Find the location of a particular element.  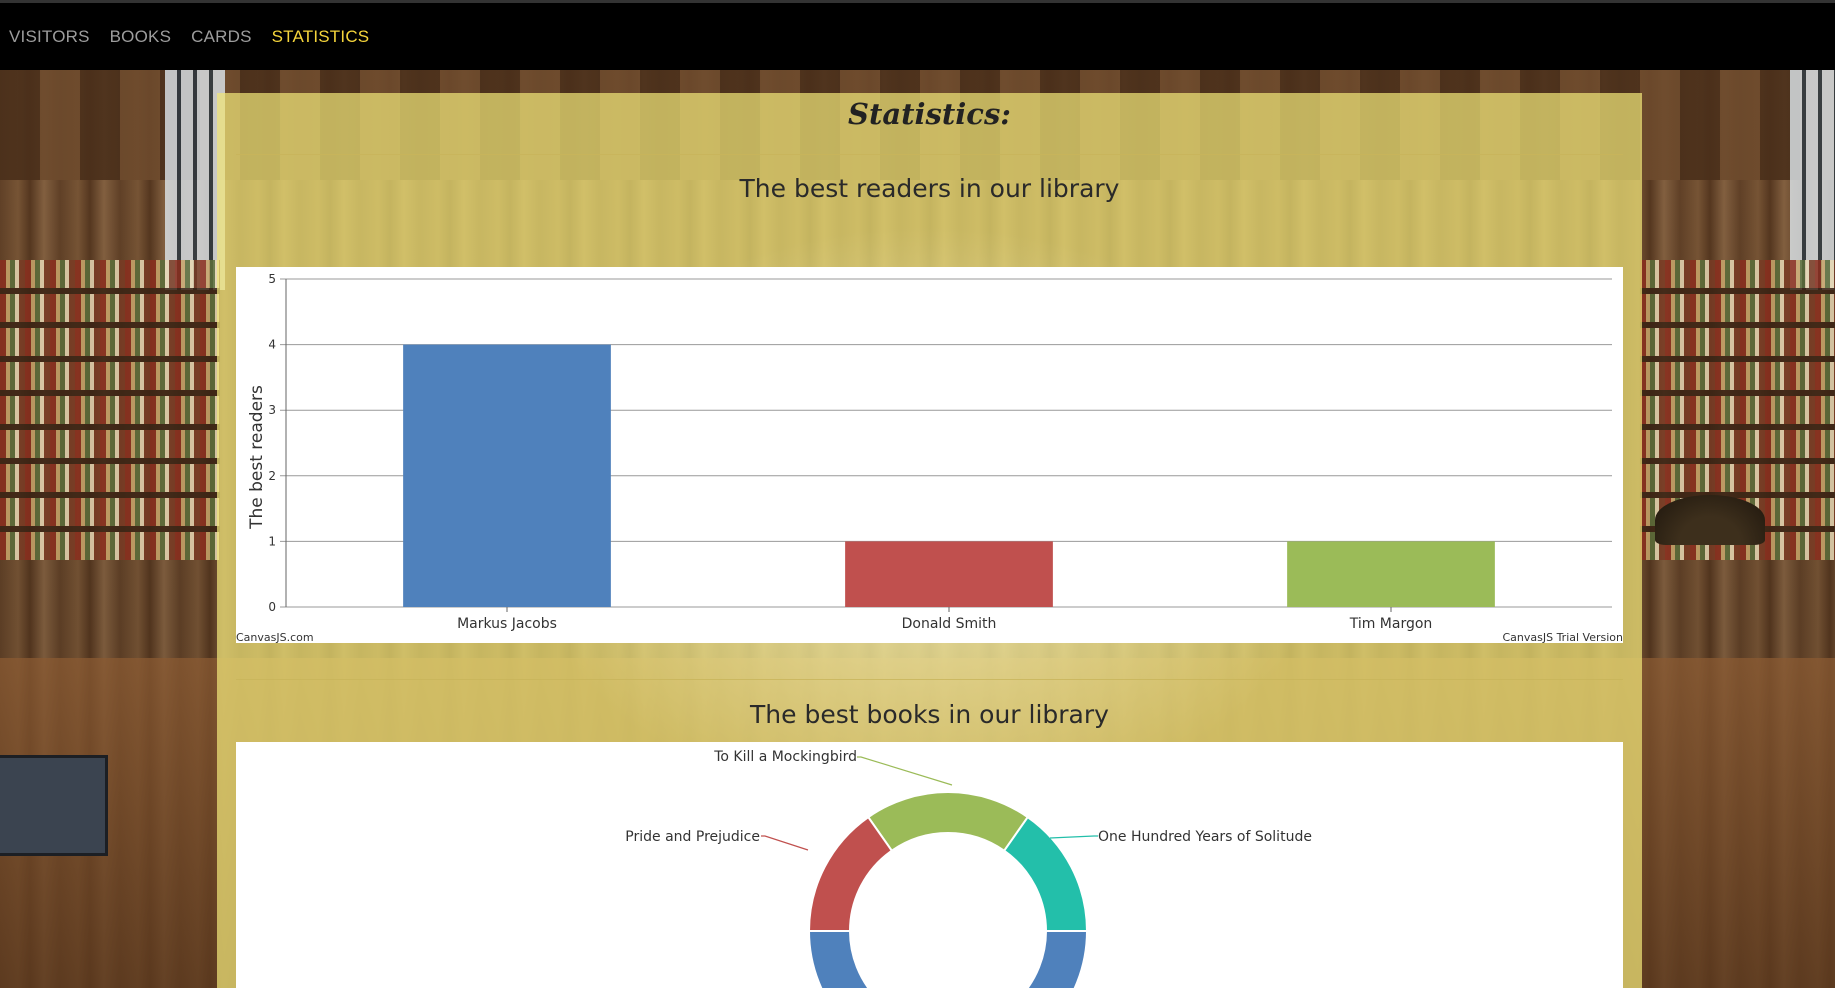

readers-y-tick-label: 2 is located at coordinates (272, 476).